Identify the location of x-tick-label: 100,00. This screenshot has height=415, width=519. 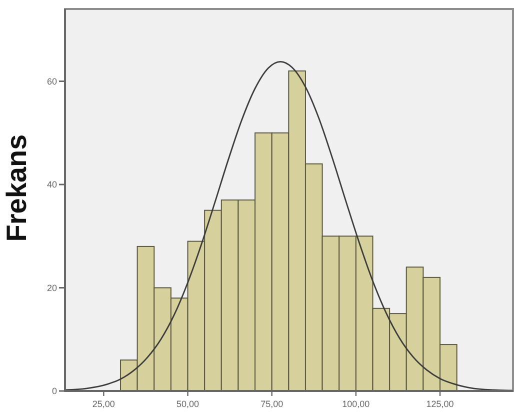
(356, 404).